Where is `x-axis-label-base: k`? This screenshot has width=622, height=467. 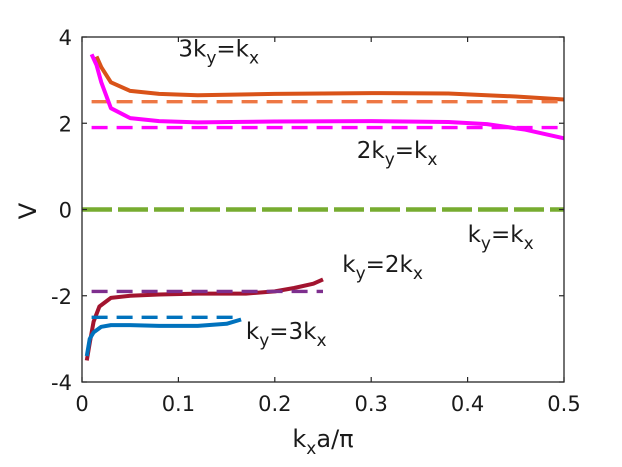
x-axis-label-base: k is located at coordinates (299, 439).